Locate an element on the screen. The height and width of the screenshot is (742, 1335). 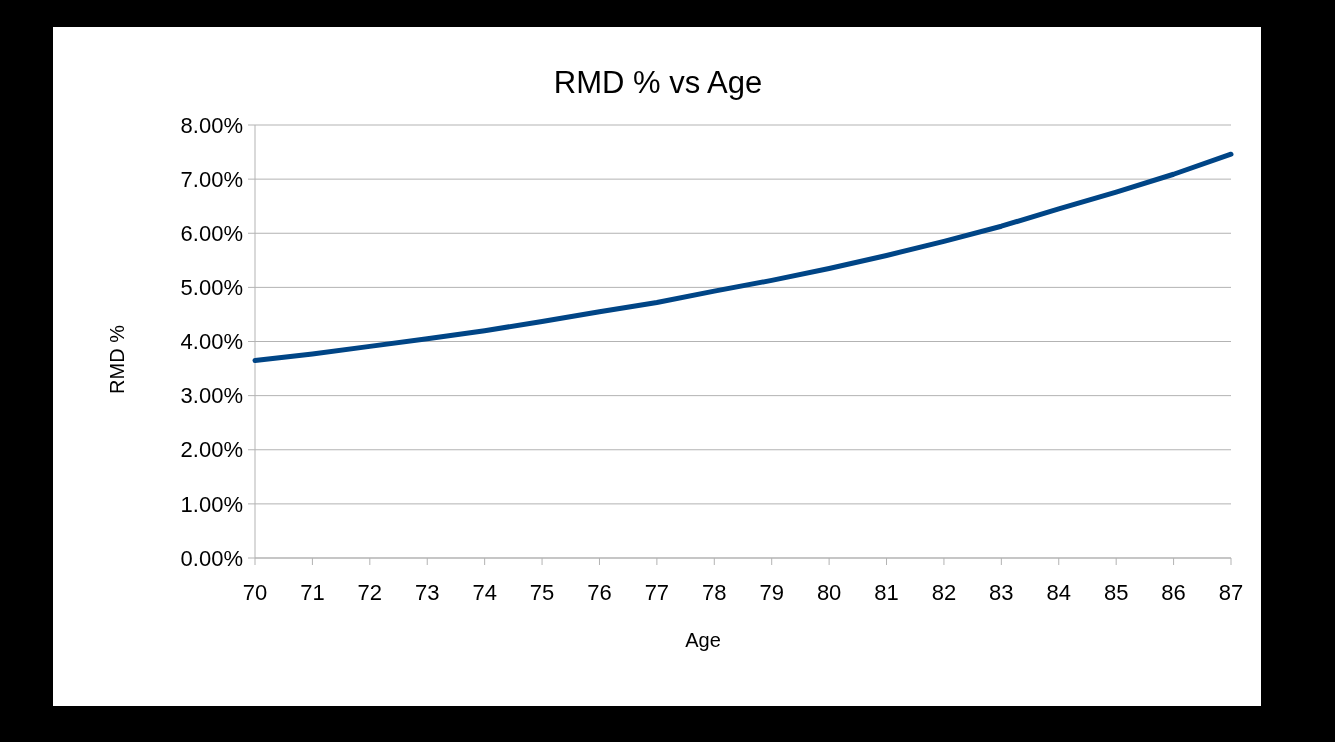
x-tick-label: 70 is located at coordinates (255, 592).